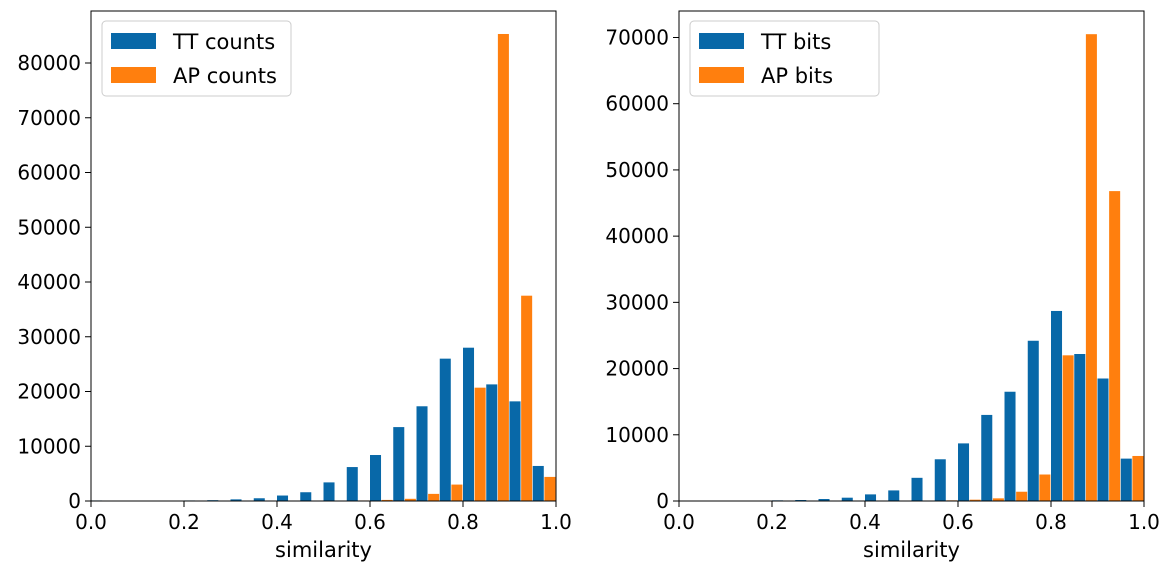 This screenshot has height=572, width=1171. Describe the element at coordinates (49, 63) in the screenshot. I see `y-tick-label: 80000` at that location.